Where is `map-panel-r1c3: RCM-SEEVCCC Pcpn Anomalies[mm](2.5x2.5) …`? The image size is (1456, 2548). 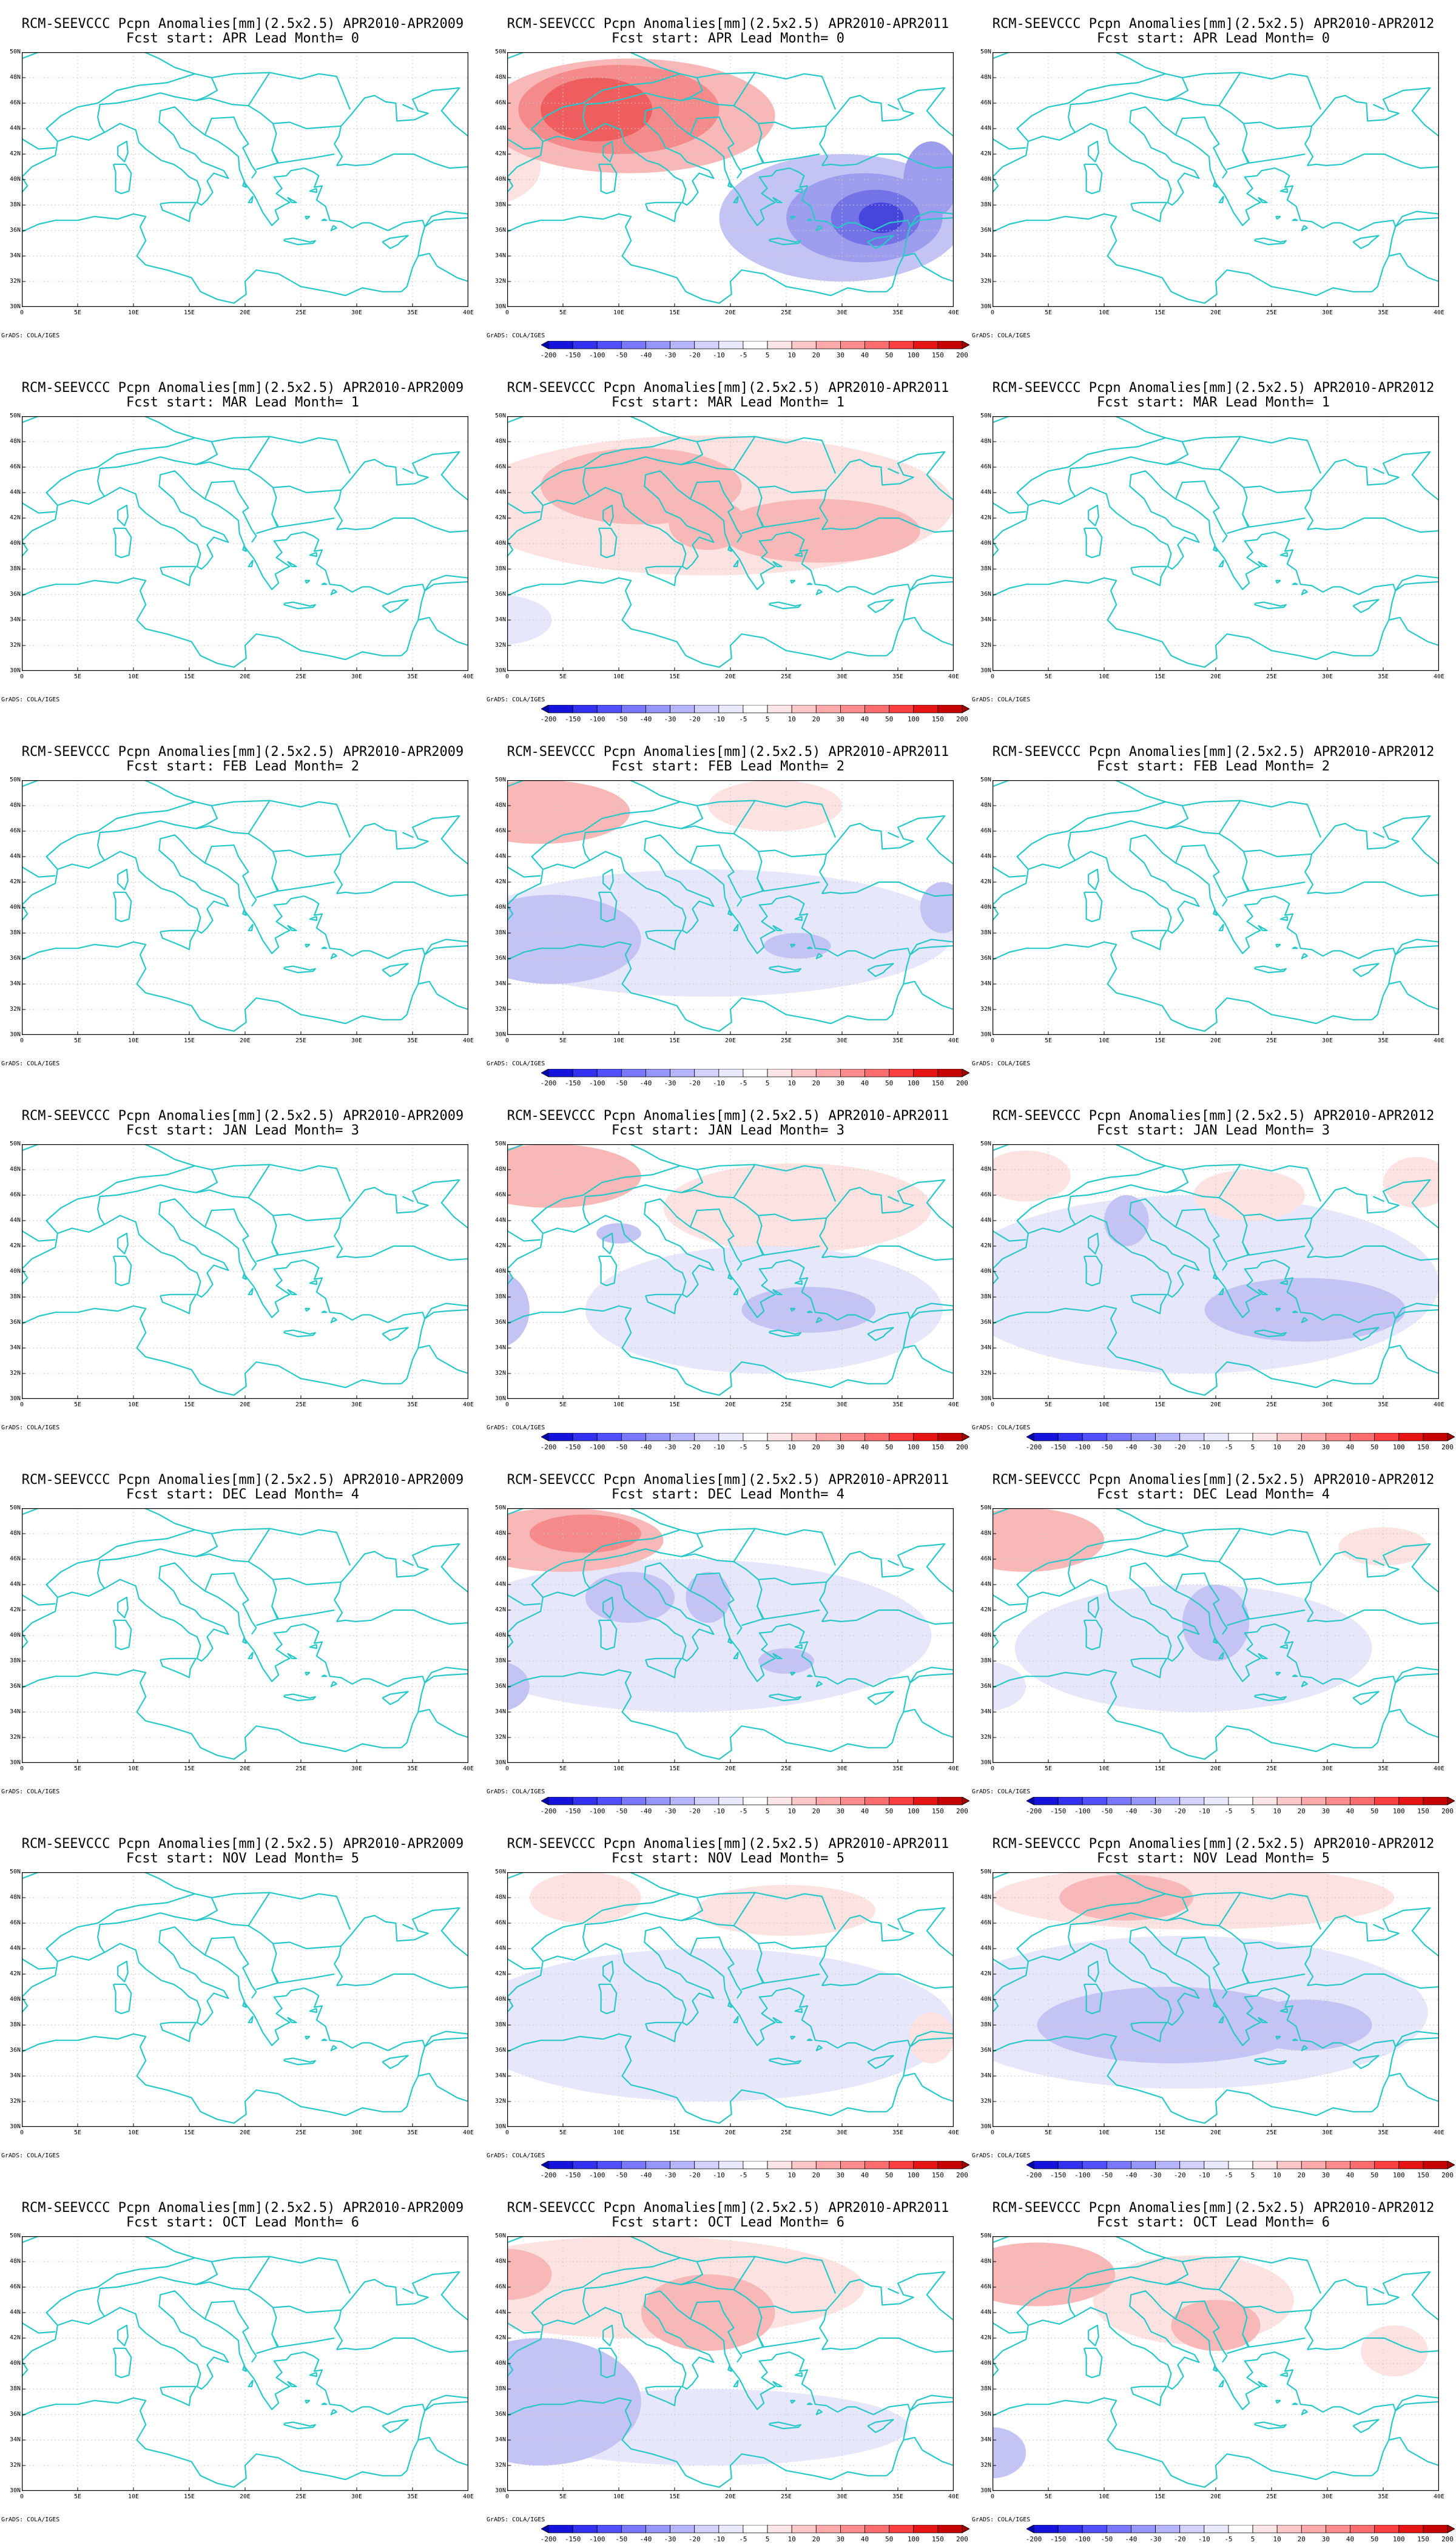 map-panel-r1c3: RCM-SEEVCCC Pcpn Anomalies[mm](2.5x2.5) … is located at coordinates (1213, 182).